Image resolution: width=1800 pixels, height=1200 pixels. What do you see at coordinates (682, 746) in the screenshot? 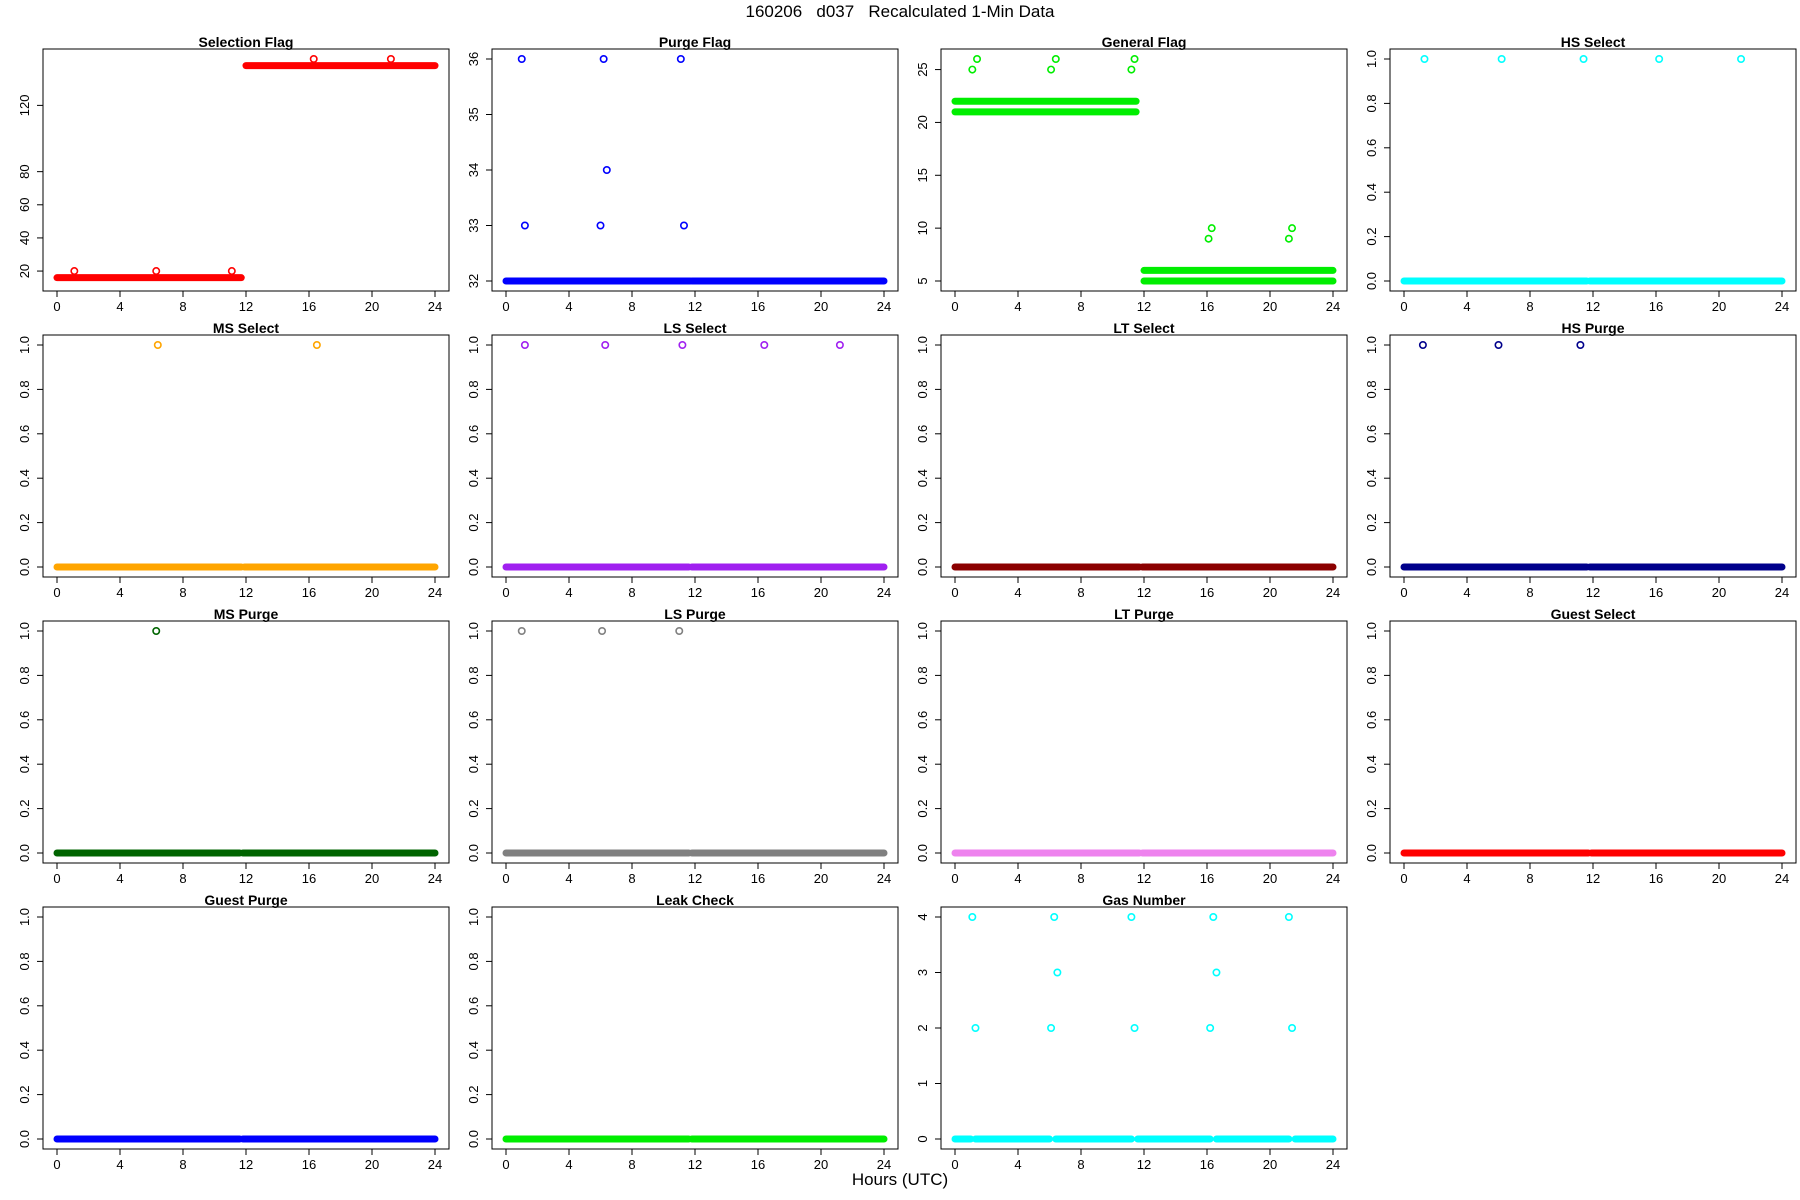
I see `panel-10: LS Purge 0 4 8 12 16 20 24 0.0 0.2 0.4 0.6 0.8 1.0` at bounding box center [682, 746].